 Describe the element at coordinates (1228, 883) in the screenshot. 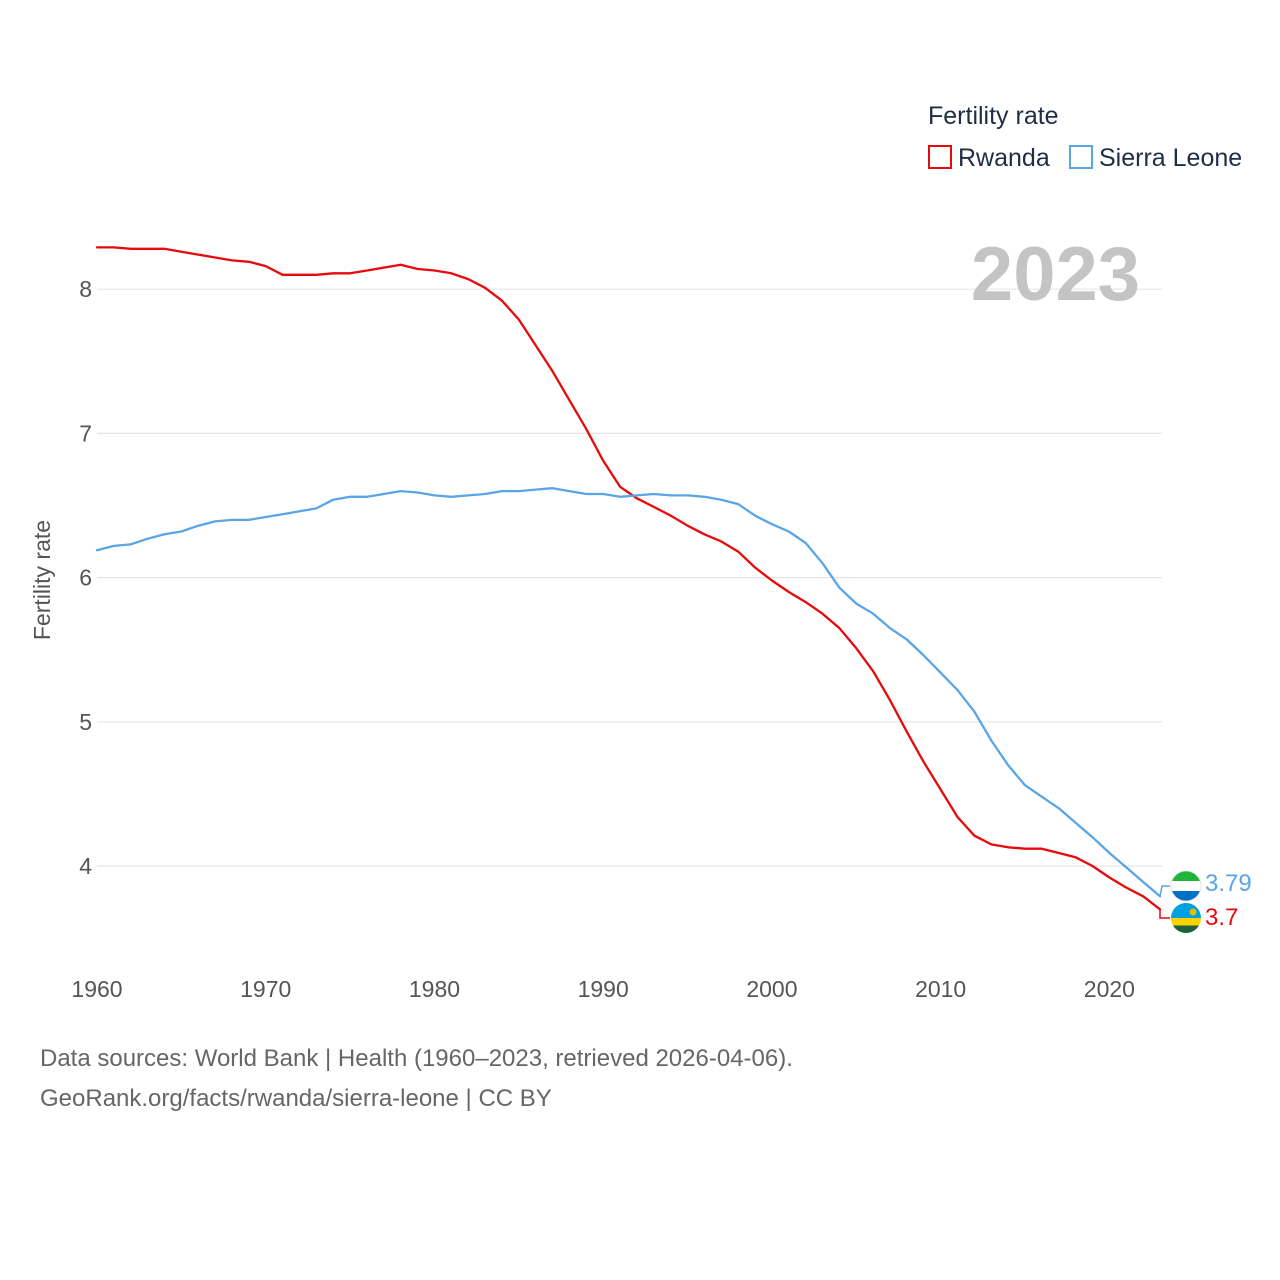

I see `sierra-leone-end-value: 3.79` at that location.